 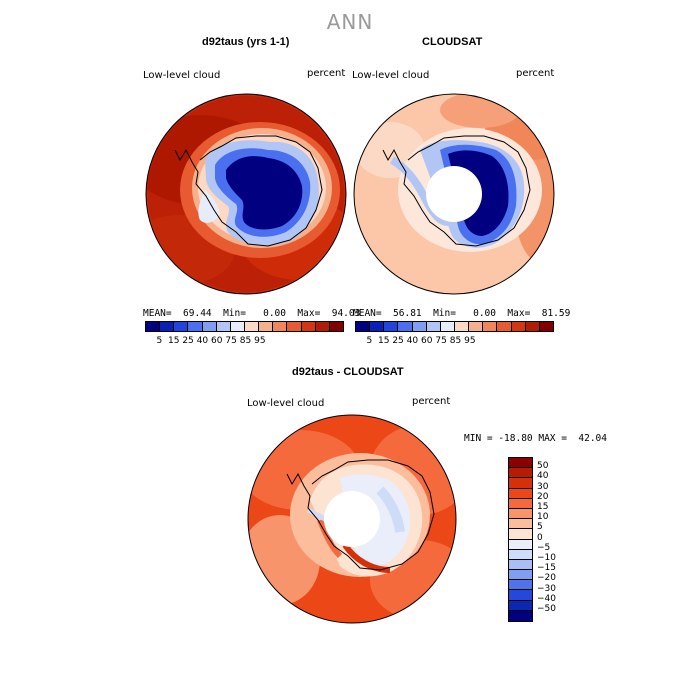 I want to click on main-title: ANN, so click(x=350, y=22).